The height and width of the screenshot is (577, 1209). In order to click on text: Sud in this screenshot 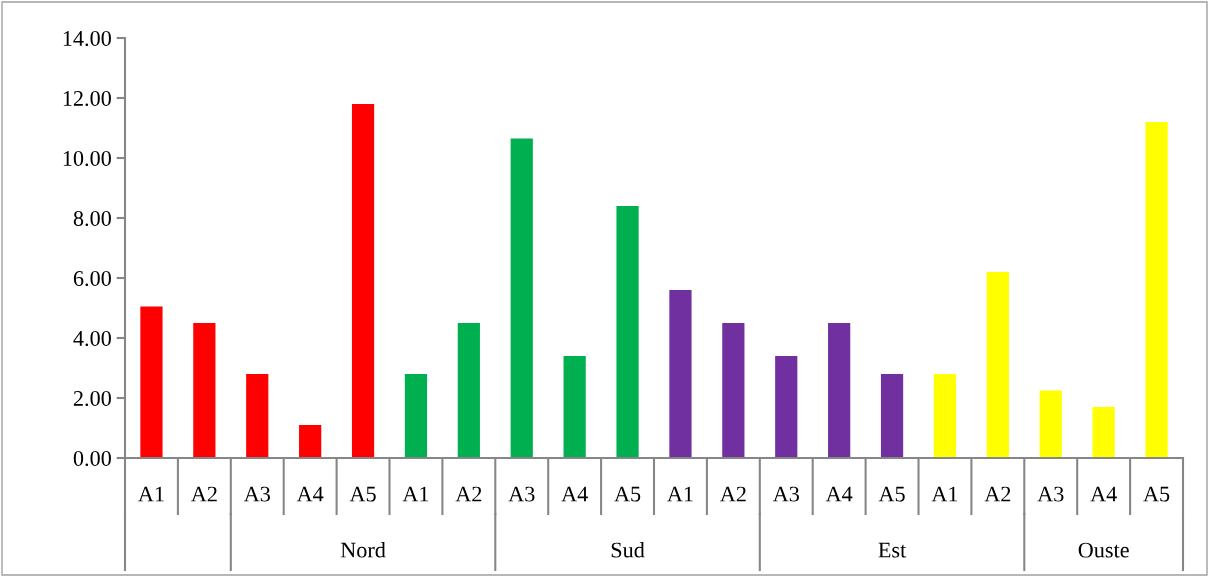, I will do `click(628, 549)`.